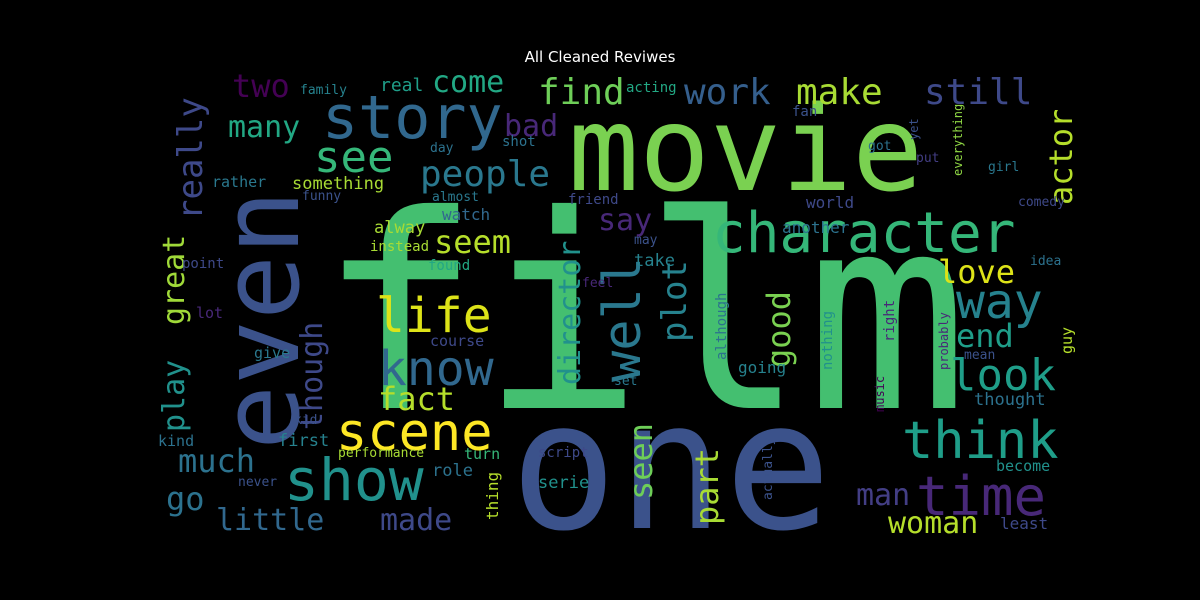 This screenshot has width=1200, height=600. What do you see at coordinates (412, 118) in the screenshot?
I see `cloud-word-story: story` at bounding box center [412, 118].